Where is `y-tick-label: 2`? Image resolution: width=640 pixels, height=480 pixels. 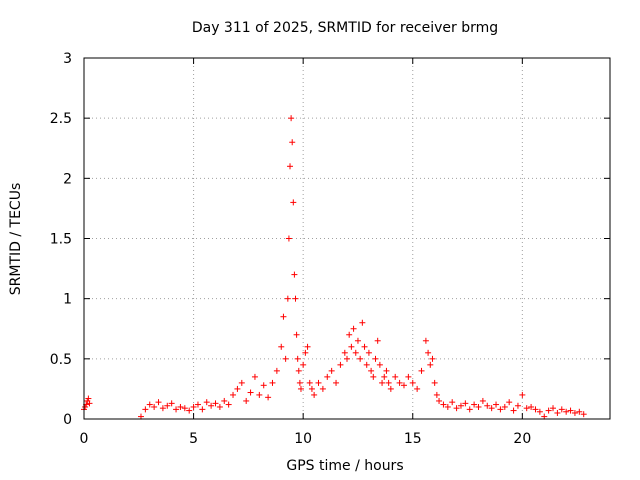
y-tick-label: 2 is located at coordinates (67, 179).